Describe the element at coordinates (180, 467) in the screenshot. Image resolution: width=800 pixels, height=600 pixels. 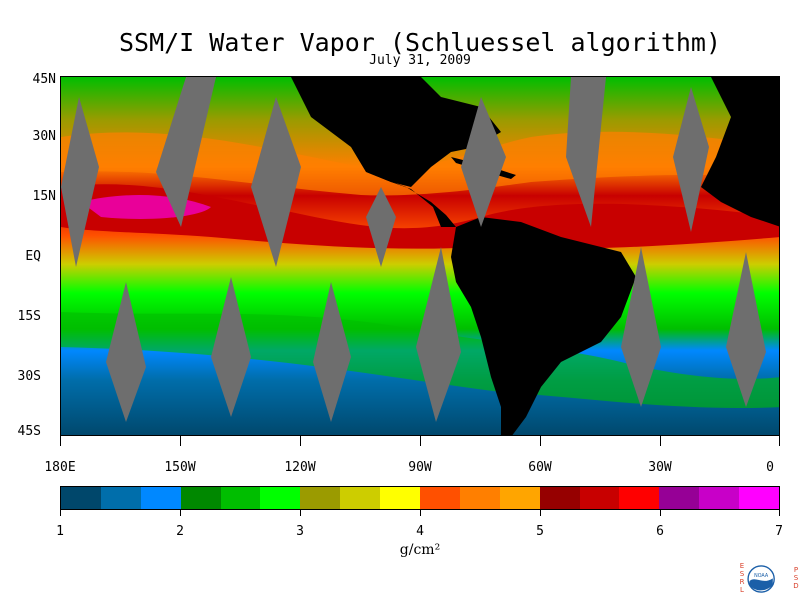
I see `lon-label-150w: 150W` at that location.